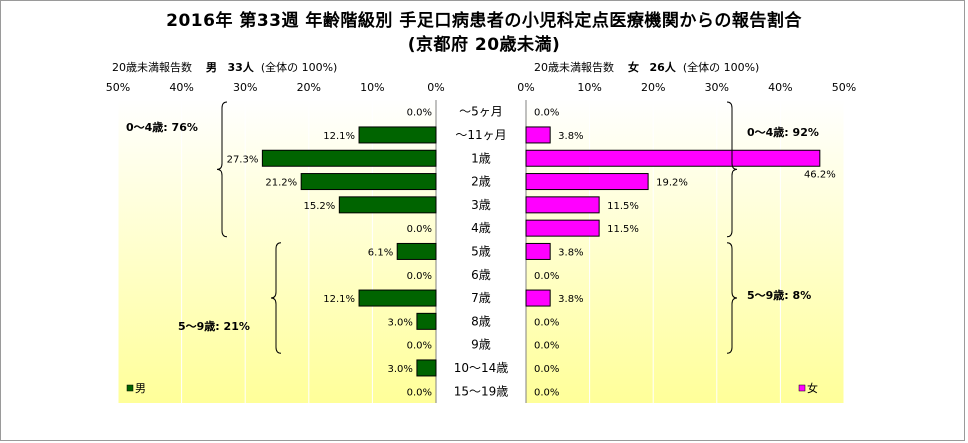 Image resolution: width=968 pixels, height=443 pixels. What do you see at coordinates (481, 182) in the screenshot?
I see `age-category-label: 2歳` at bounding box center [481, 182].